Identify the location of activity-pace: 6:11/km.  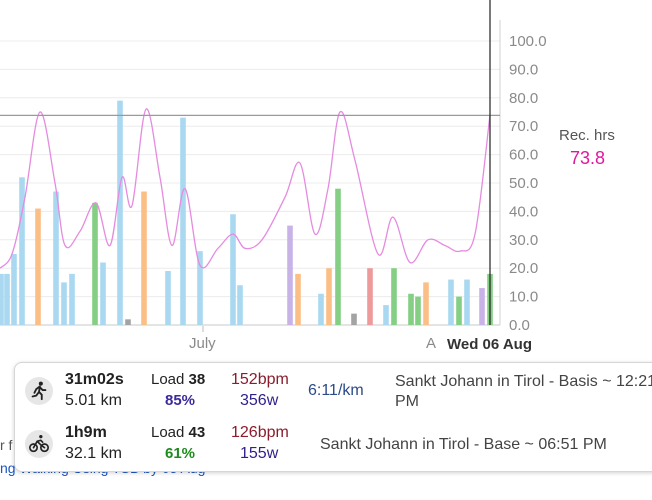
(336, 390).